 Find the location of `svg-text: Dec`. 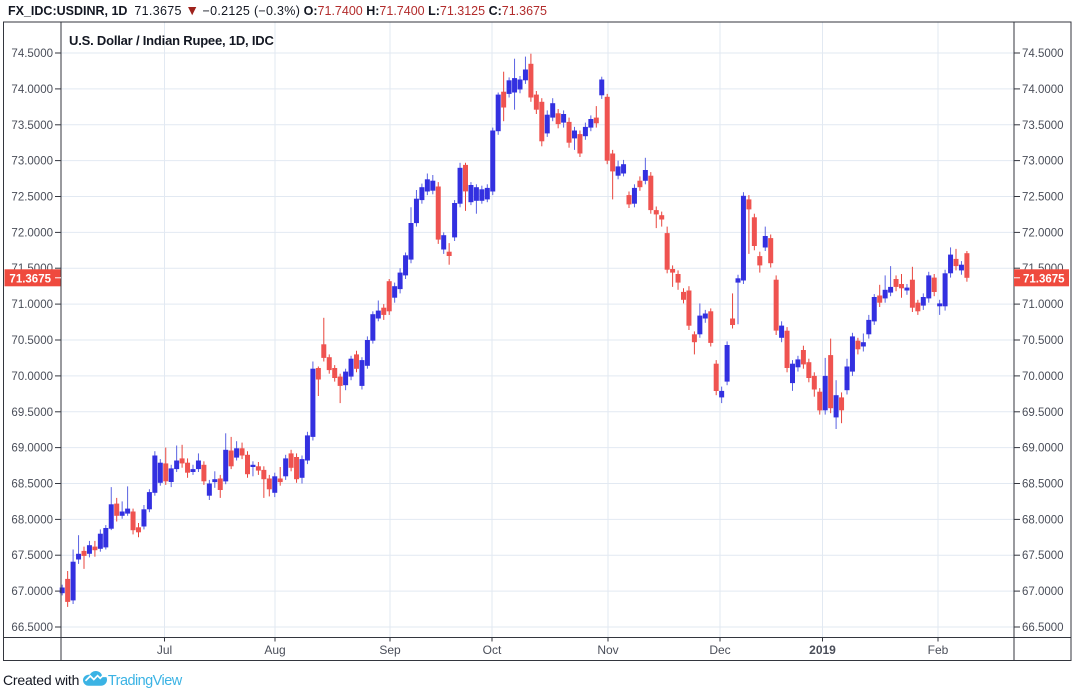

svg-text: Dec is located at coordinates (719, 650).